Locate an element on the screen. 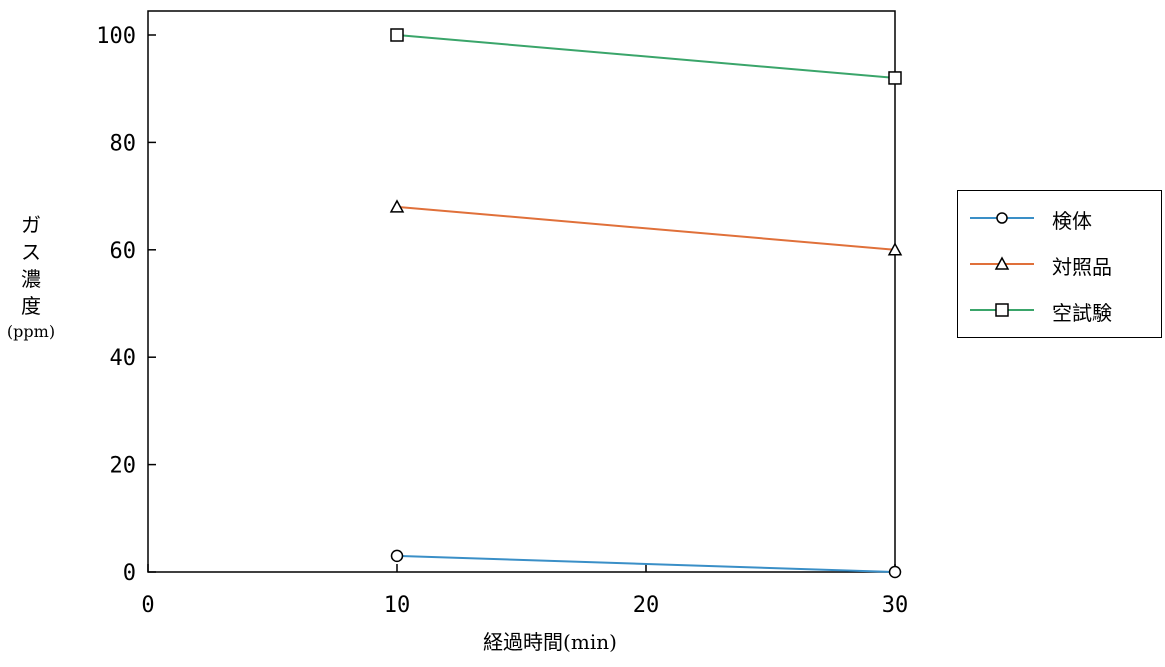  y-tick-label: 80 is located at coordinates (123, 143).